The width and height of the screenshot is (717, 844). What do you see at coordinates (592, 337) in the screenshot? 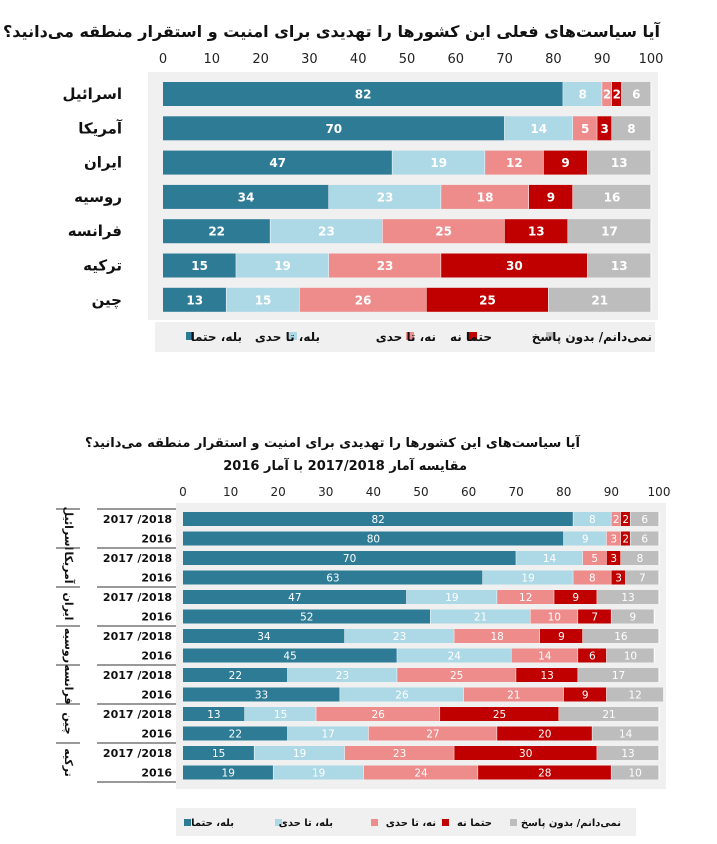
I see `legend-label: نمی‌دانم/ بدون پاسخ` at bounding box center [592, 337].